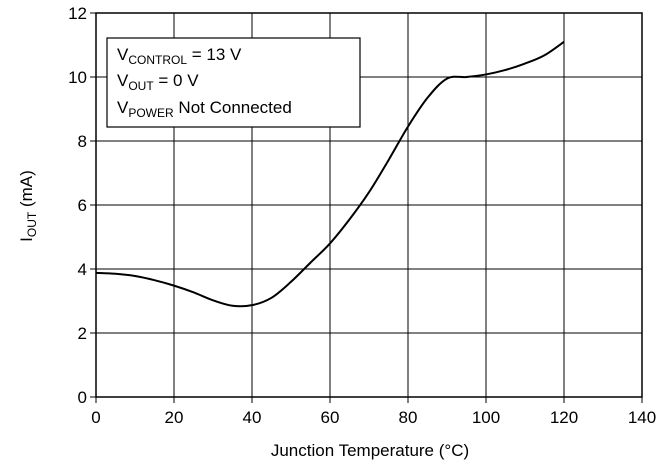  I want to click on y-tick-labels: 0 2 4 6 8 10 12, so click(77, 205).